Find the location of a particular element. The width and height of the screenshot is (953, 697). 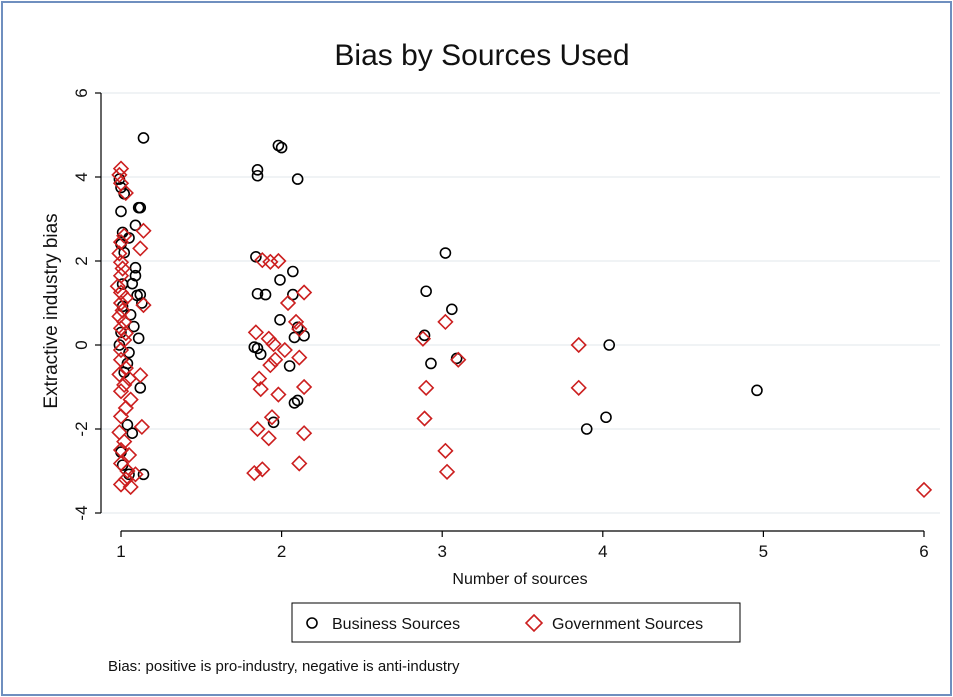

legend-box is located at coordinates (516, 622).